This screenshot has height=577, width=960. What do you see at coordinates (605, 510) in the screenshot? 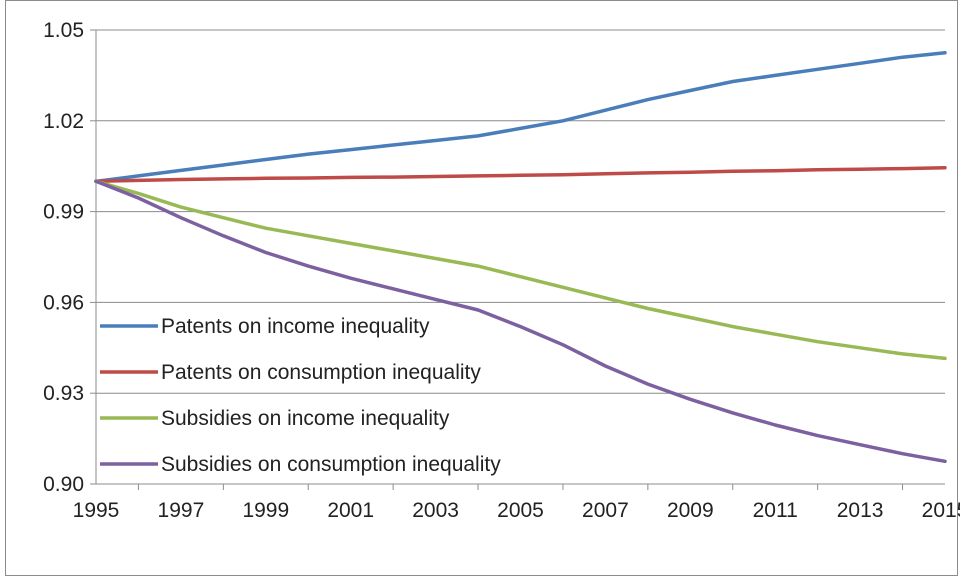
I see `x-tick-label: 2007` at bounding box center [605, 510].